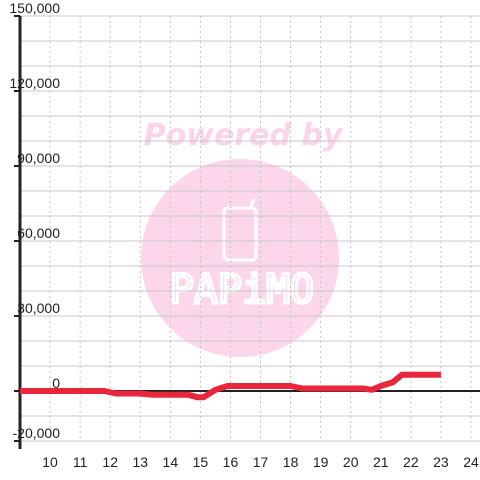 Image resolution: width=480 pixels, height=480 pixels. I want to click on x-tick-label: 23, so click(441, 462).